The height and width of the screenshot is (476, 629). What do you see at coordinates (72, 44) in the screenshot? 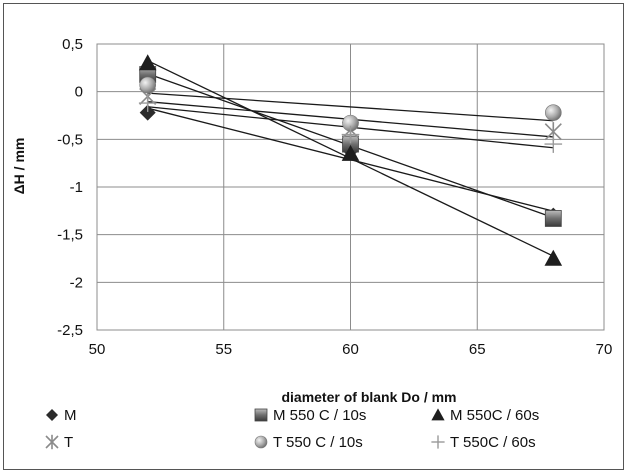
I see `y-tick-label: 0,5` at bounding box center [72, 44].